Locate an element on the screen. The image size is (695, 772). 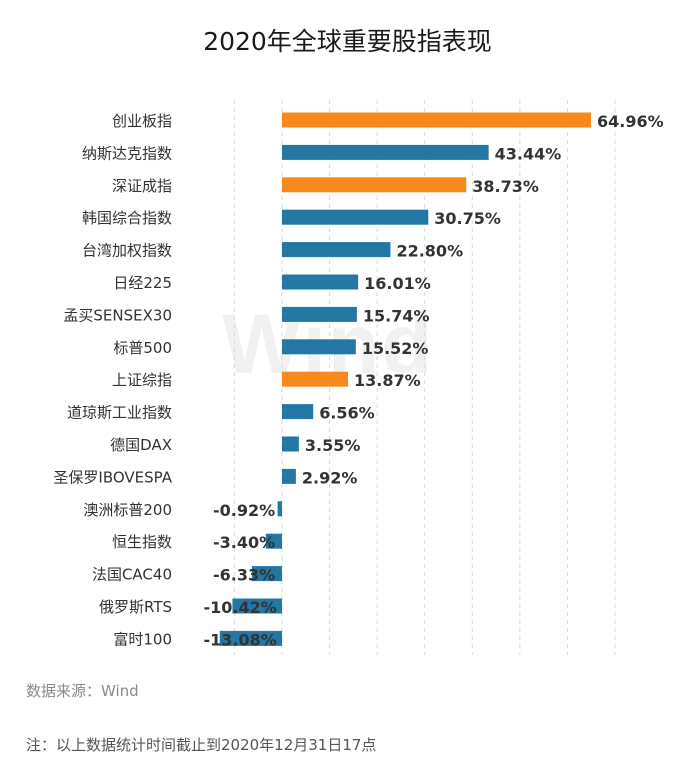
data-label: 38.73% is located at coordinates (505, 186).